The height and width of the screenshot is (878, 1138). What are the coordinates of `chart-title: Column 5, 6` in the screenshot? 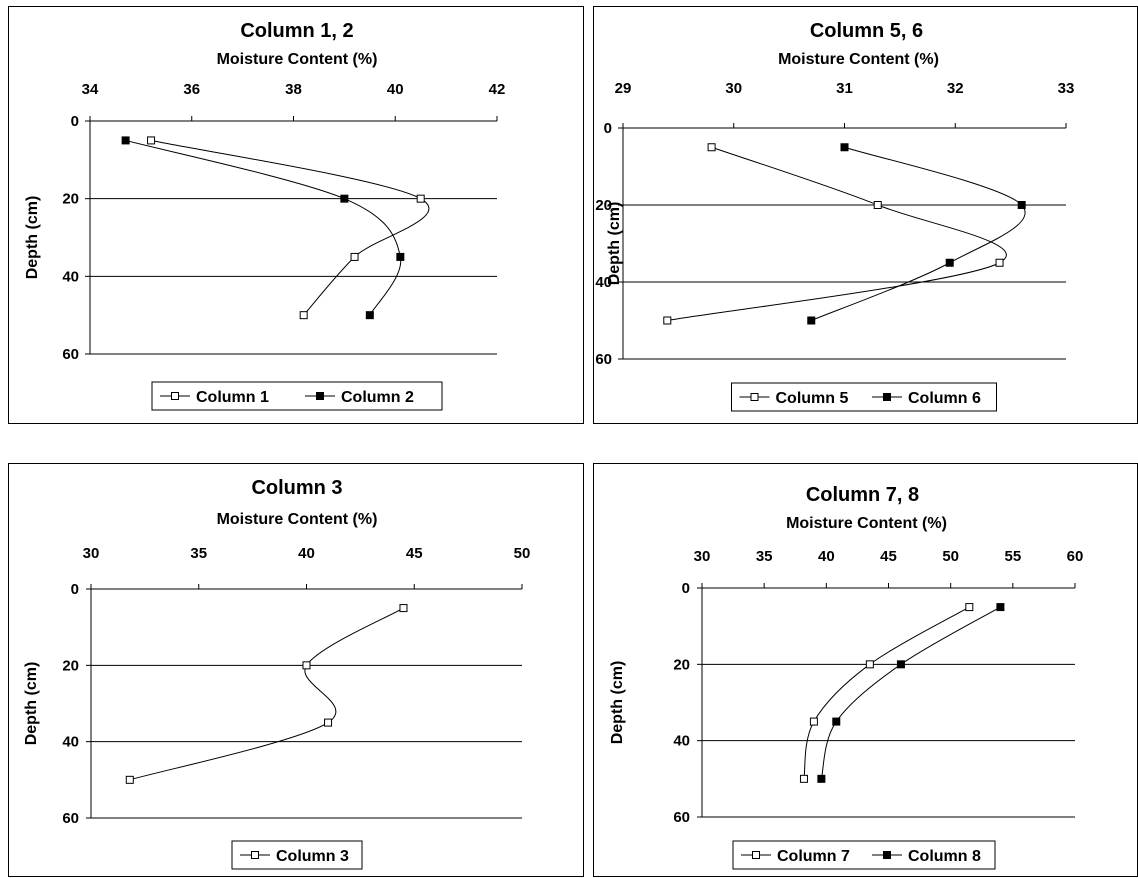 It's located at (866, 31).